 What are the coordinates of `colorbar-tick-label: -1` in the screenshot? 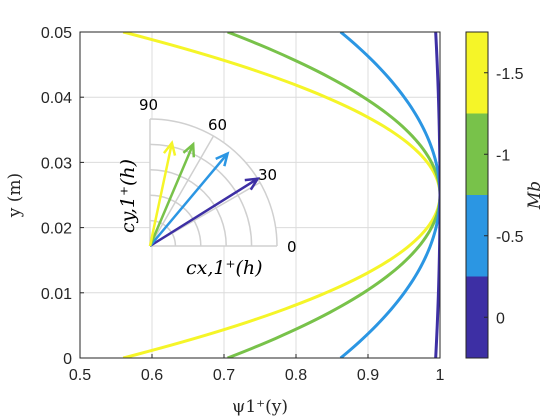 It's located at (503, 155).